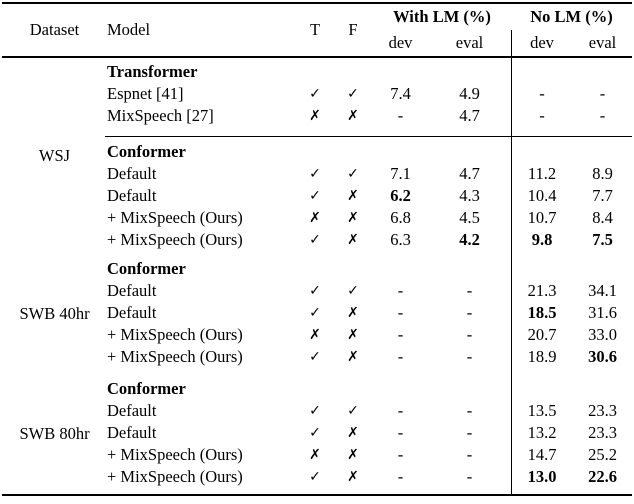  I want to click on nolm-eval-cell: 31.6, so click(602, 312).